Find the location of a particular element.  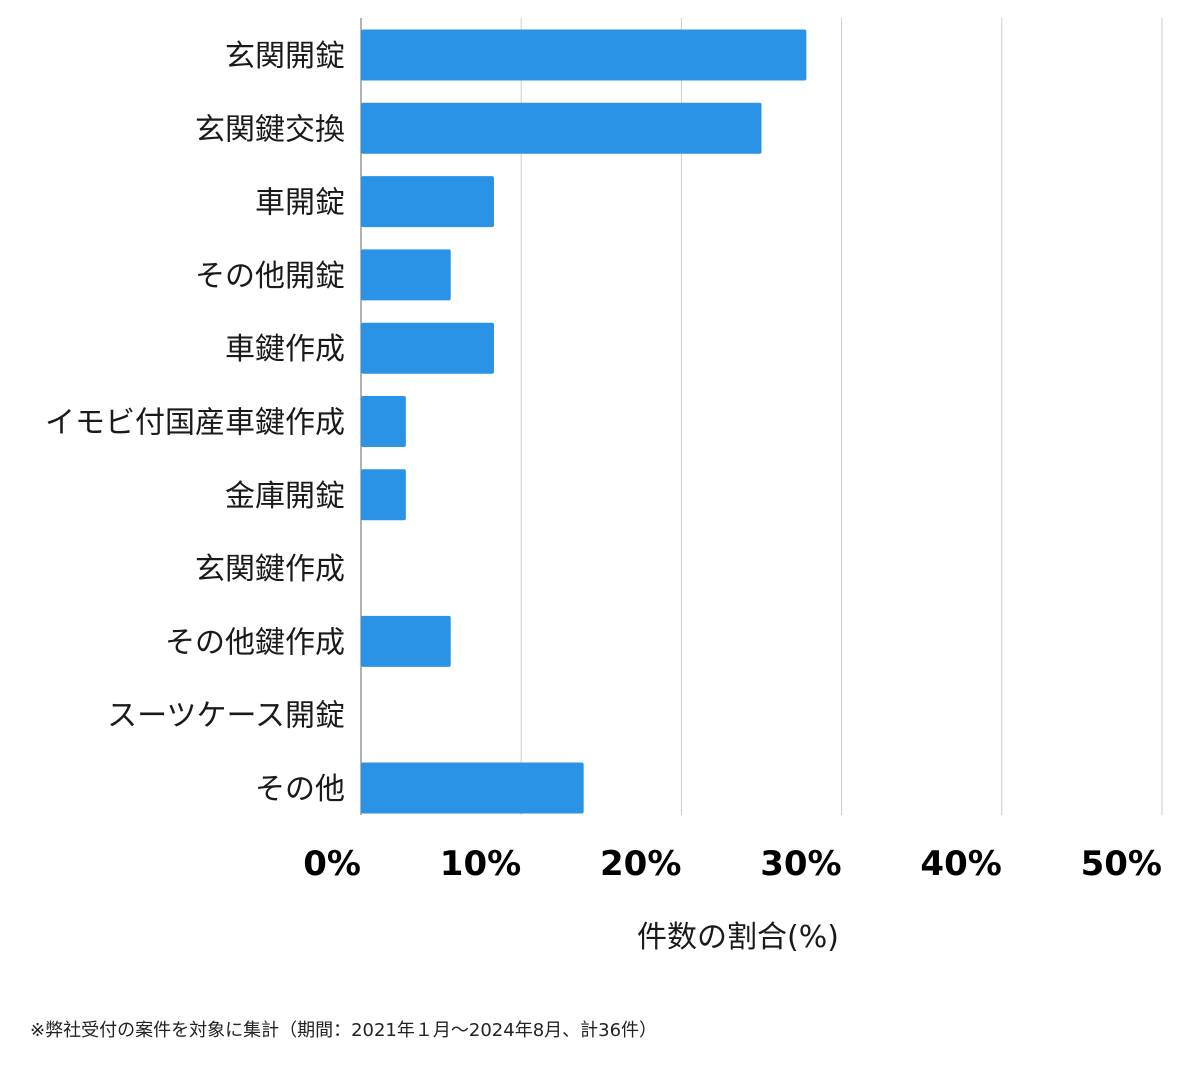

category-label: スーツケース開錠 is located at coordinates (226, 716).